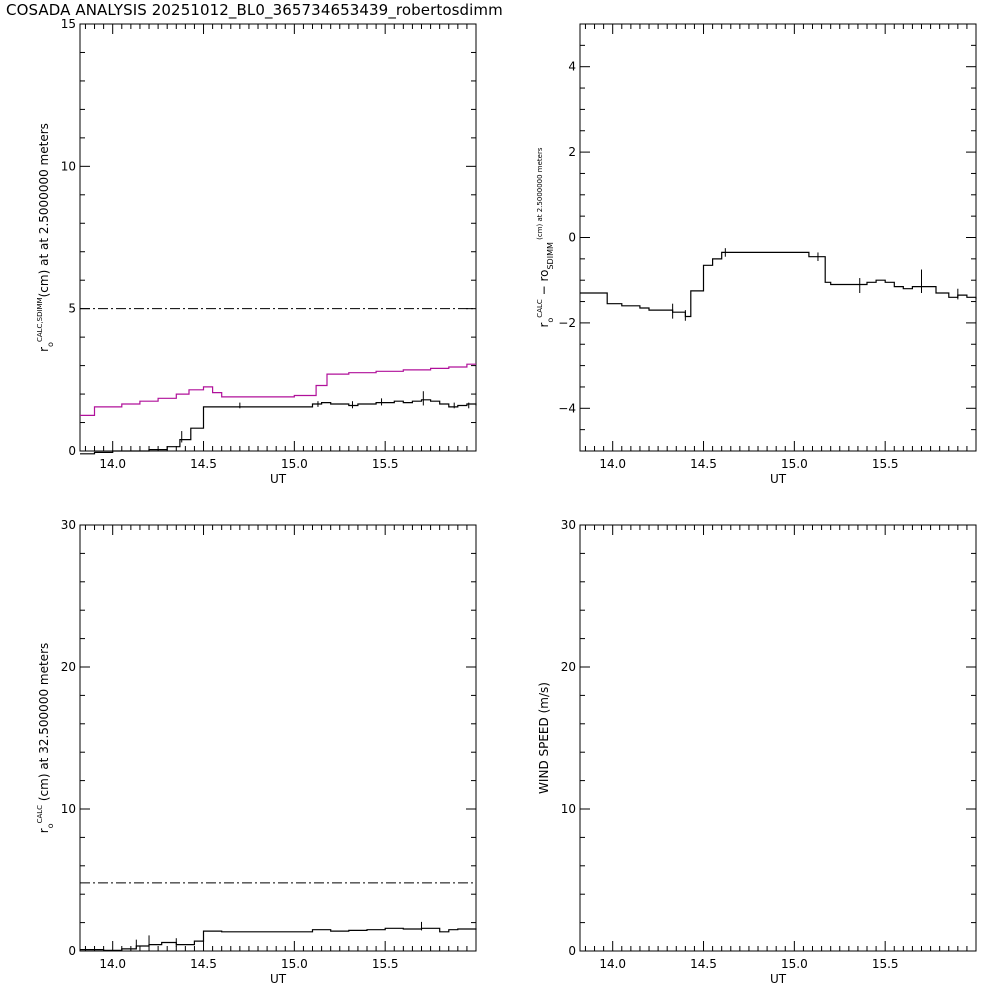 The width and height of the screenshot is (1000, 1000). I want to click on y-axis-label: roCALC (cm) at 32.500000 meters, so click(45, 738).